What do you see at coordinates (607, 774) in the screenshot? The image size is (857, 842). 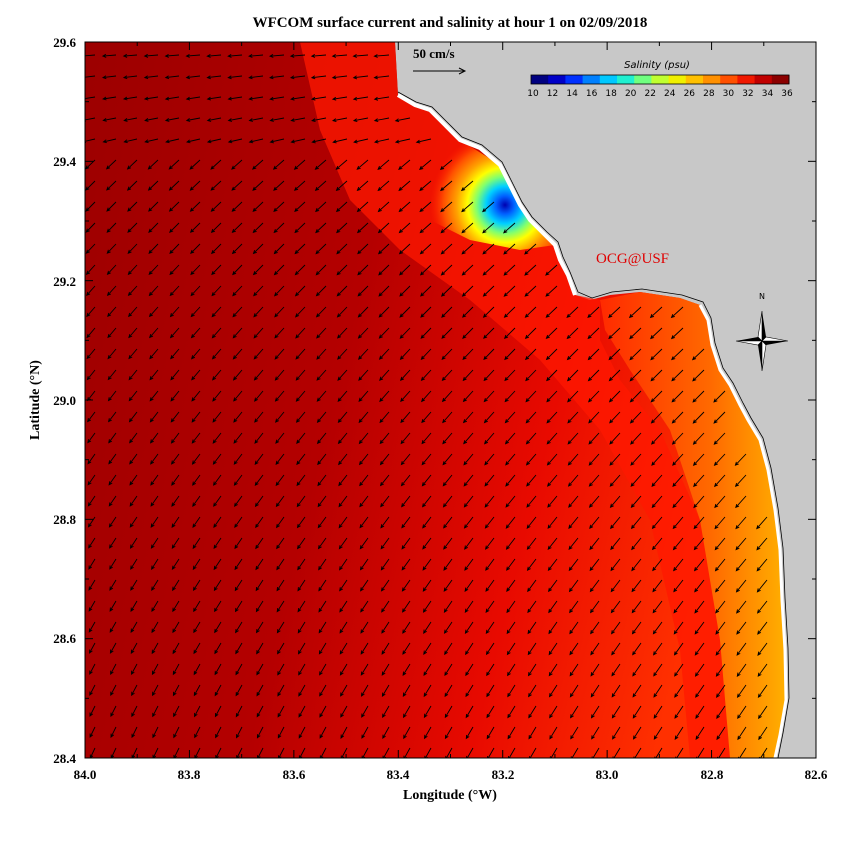 I see `x-tick-label: 83.0` at bounding box center [607, 774].